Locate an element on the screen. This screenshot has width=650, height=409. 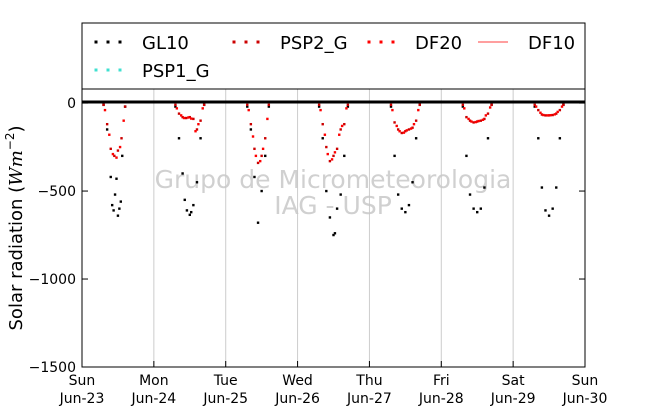
y-axis-label: Solar radiation (Wm−2) is located at coordinates (15, 227).